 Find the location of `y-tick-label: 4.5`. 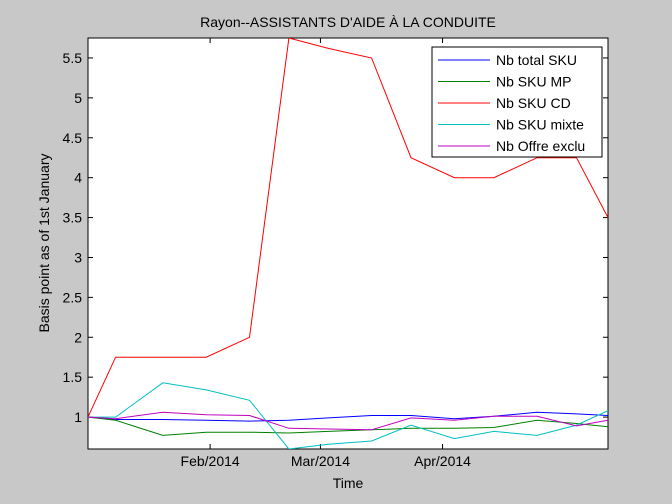

y-tick-label: 4.5 is located at coordinates (73, 138).